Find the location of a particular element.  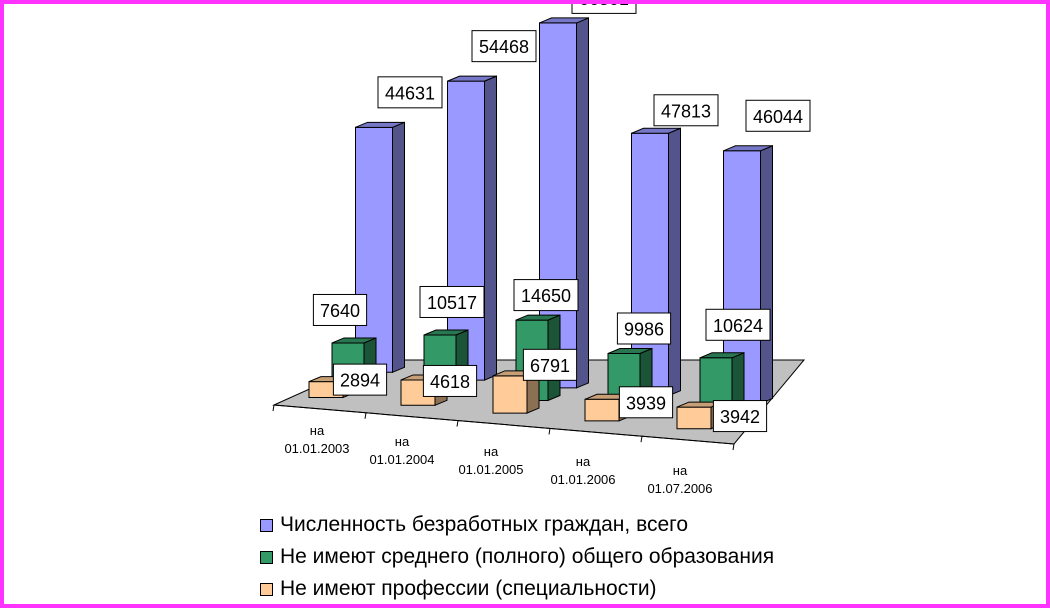

category-label: 01.01.2005 is located at coordinates (490, 469).